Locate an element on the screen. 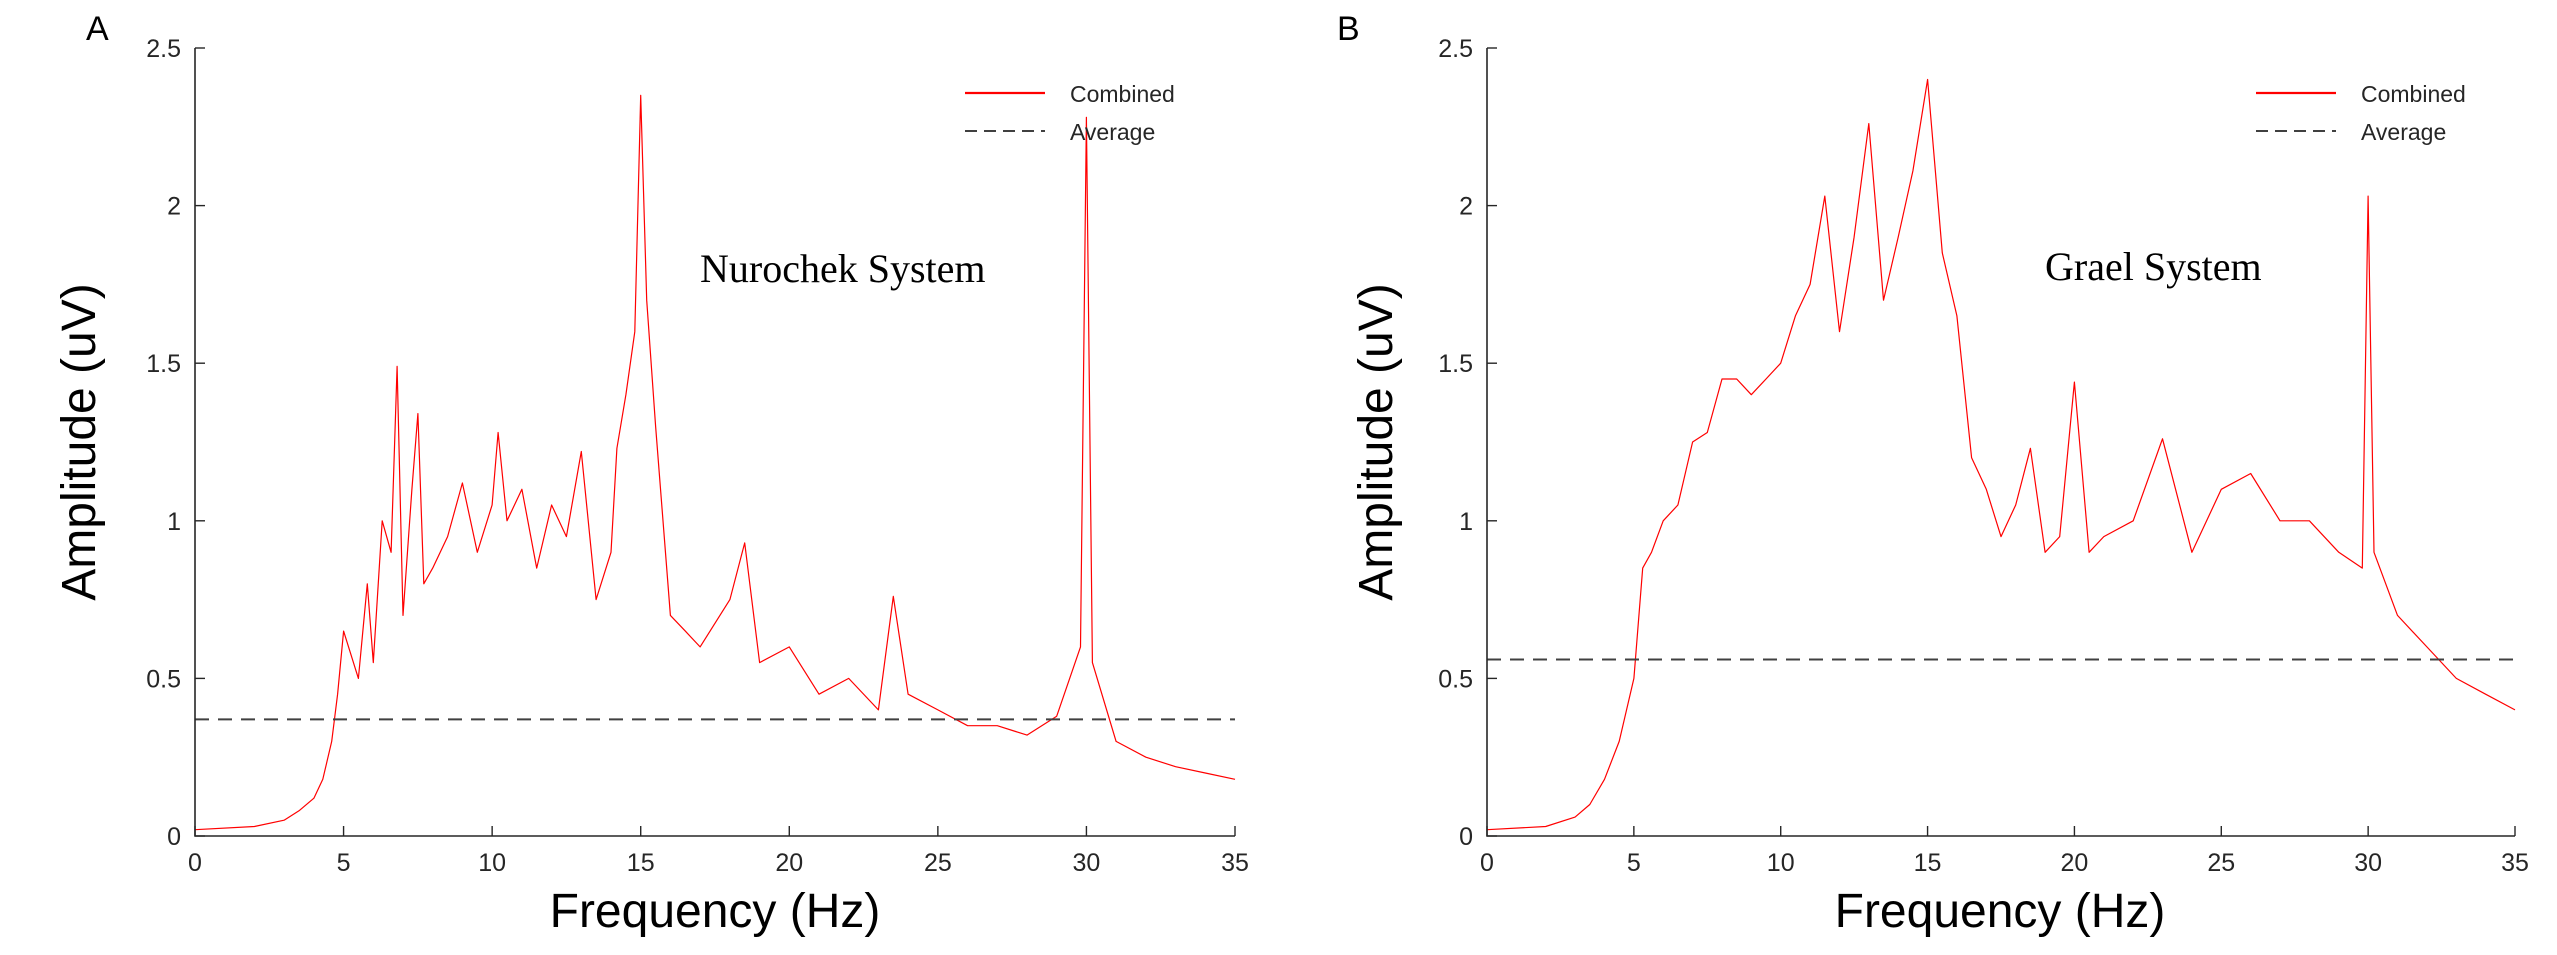 The width and height of the screenshot is (2557, 955). x-tick-label-a: 35 is located at coordinates (1235, 863).